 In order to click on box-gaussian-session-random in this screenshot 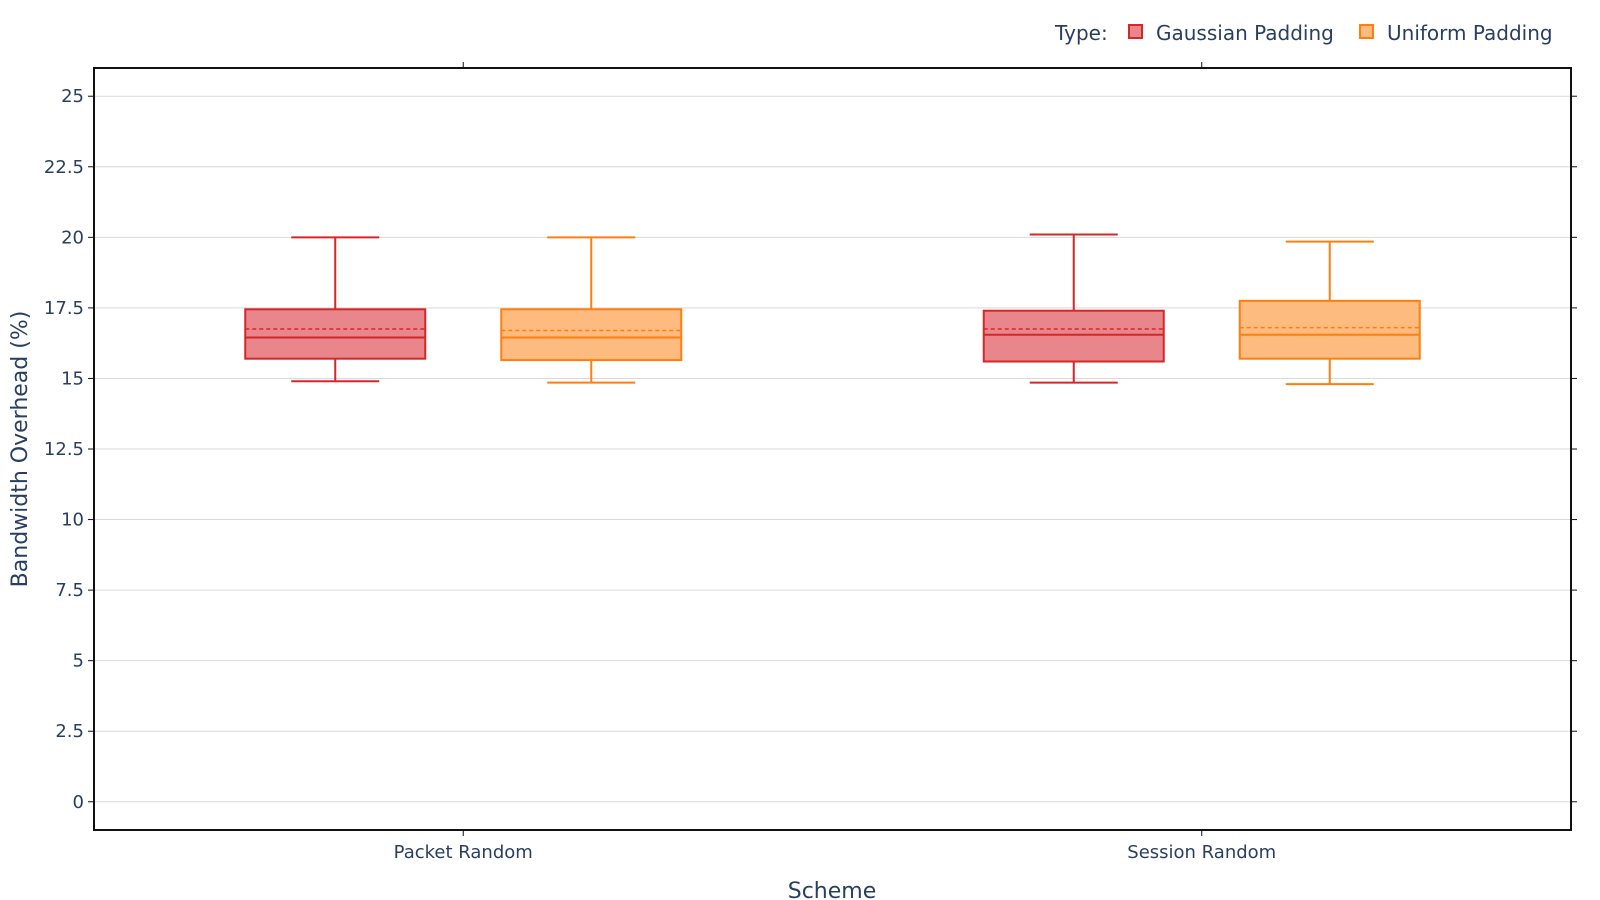, I will do `click(1073, 308)`.